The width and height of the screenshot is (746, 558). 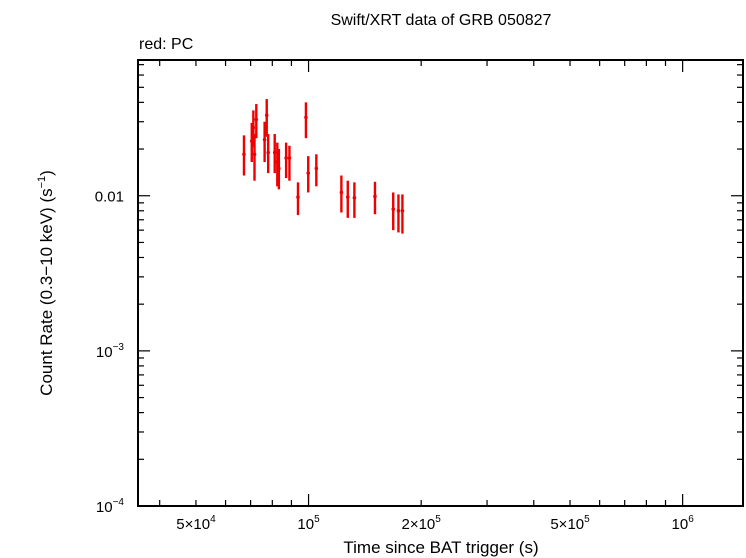 What do you see at coordinates (441, 20) in the screenshot?
I see `chart-title: Swift/XRT data of GRB 050827` at bounding box center [441, 20].